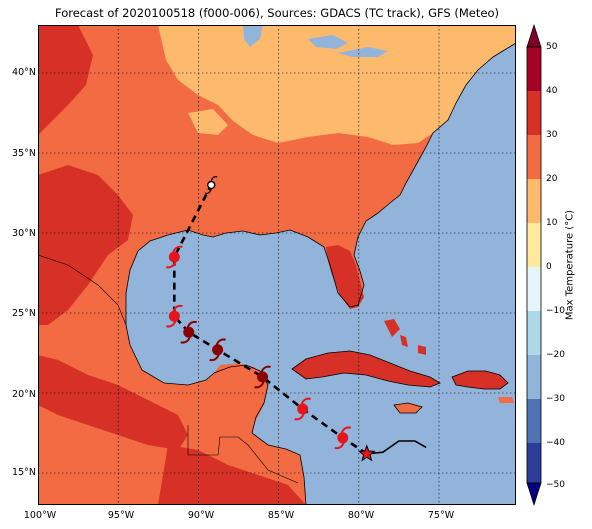  What do you see at coordinates (549, 267) in the screenshot?
I see `colorbar-tick-0: 0` at bounding box center [549, 267].